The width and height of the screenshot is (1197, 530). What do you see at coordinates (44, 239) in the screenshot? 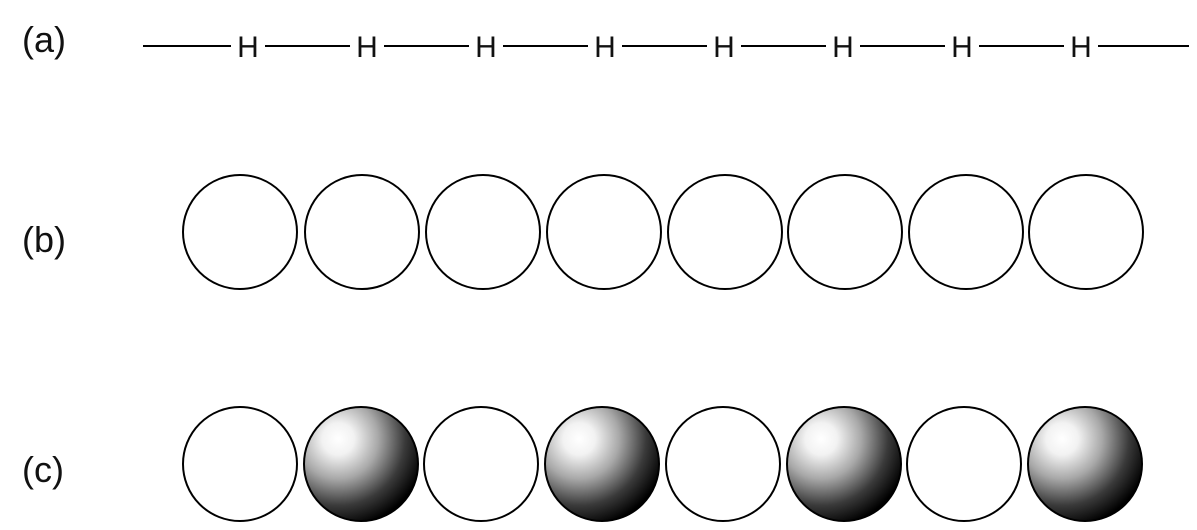
I see `panel-label-b: (b)` at bounding box center [44, 239].